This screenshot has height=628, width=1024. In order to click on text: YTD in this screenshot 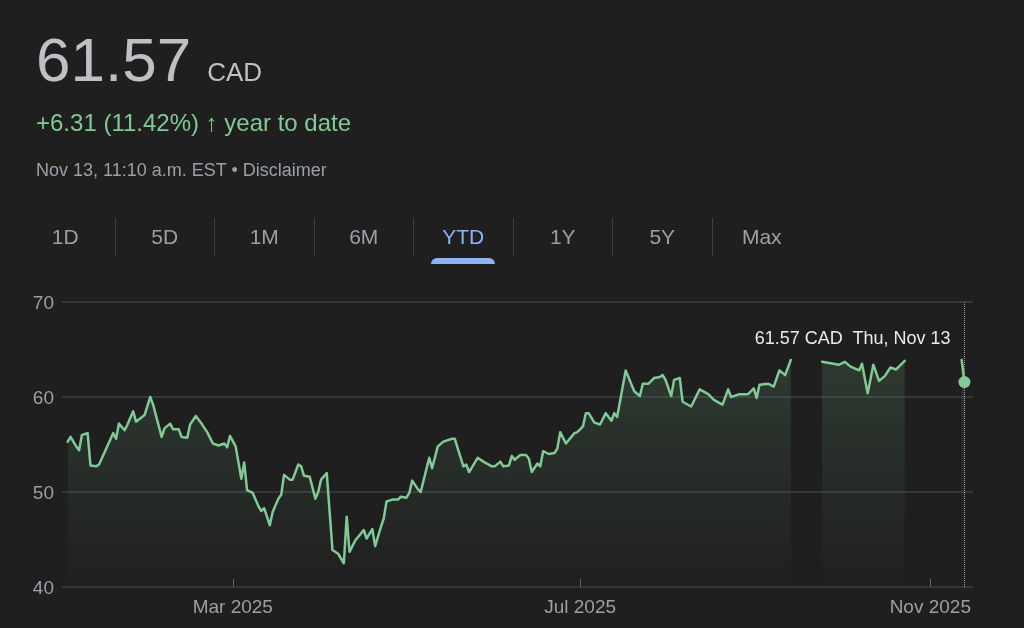, I will do `click(463, 237)`.